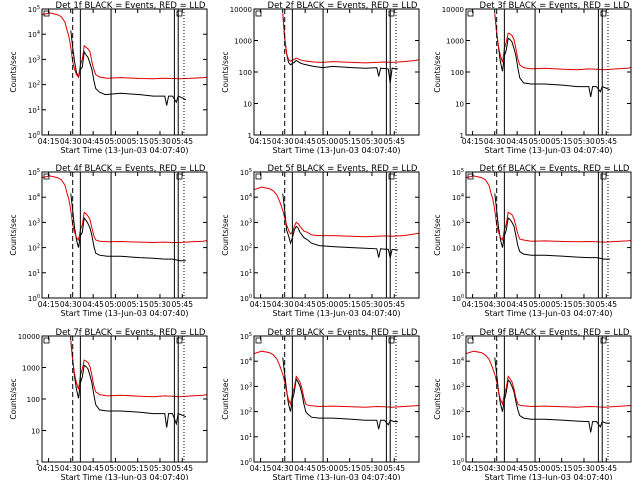  Describe the element at coordinates (131, 169) in the screenshot. I see `panel-title: Det 4f BLACK = Events, RED = LLD` at that location.